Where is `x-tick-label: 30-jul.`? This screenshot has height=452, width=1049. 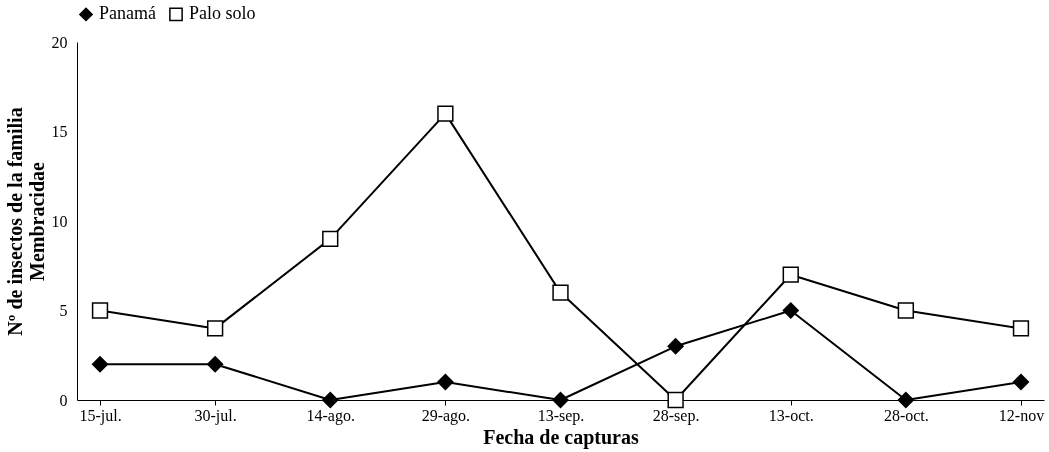
x-tick-label: 30-jul. is located at coordinates (215, 415).